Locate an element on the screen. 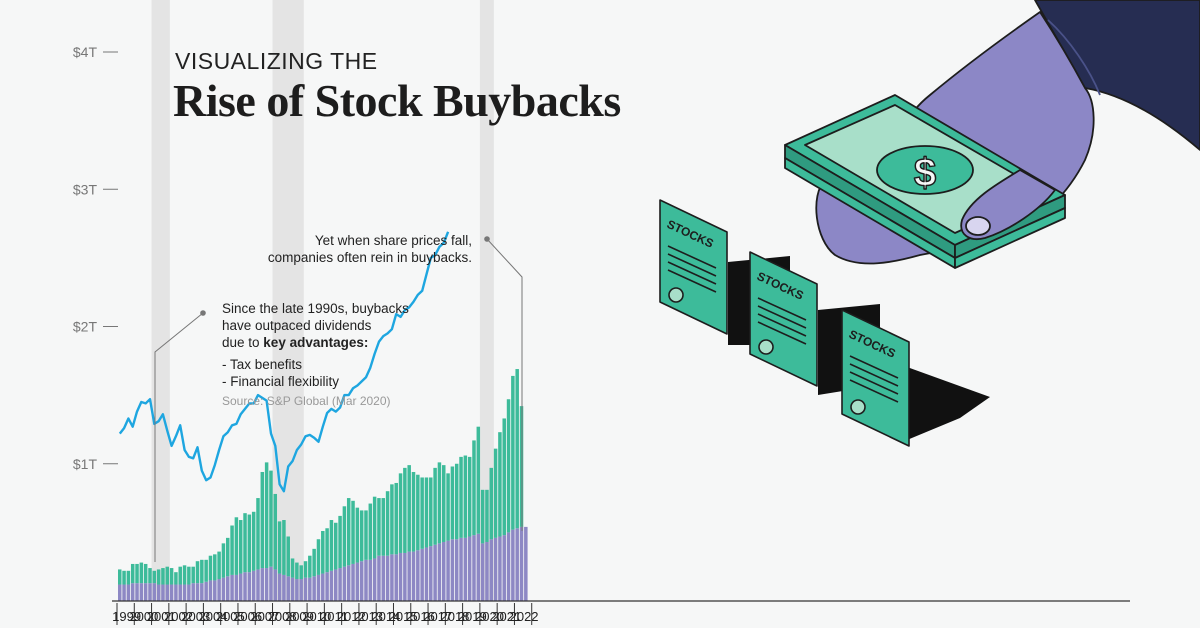  x-tick-label: 2022 is located at coordinates (524, 616).